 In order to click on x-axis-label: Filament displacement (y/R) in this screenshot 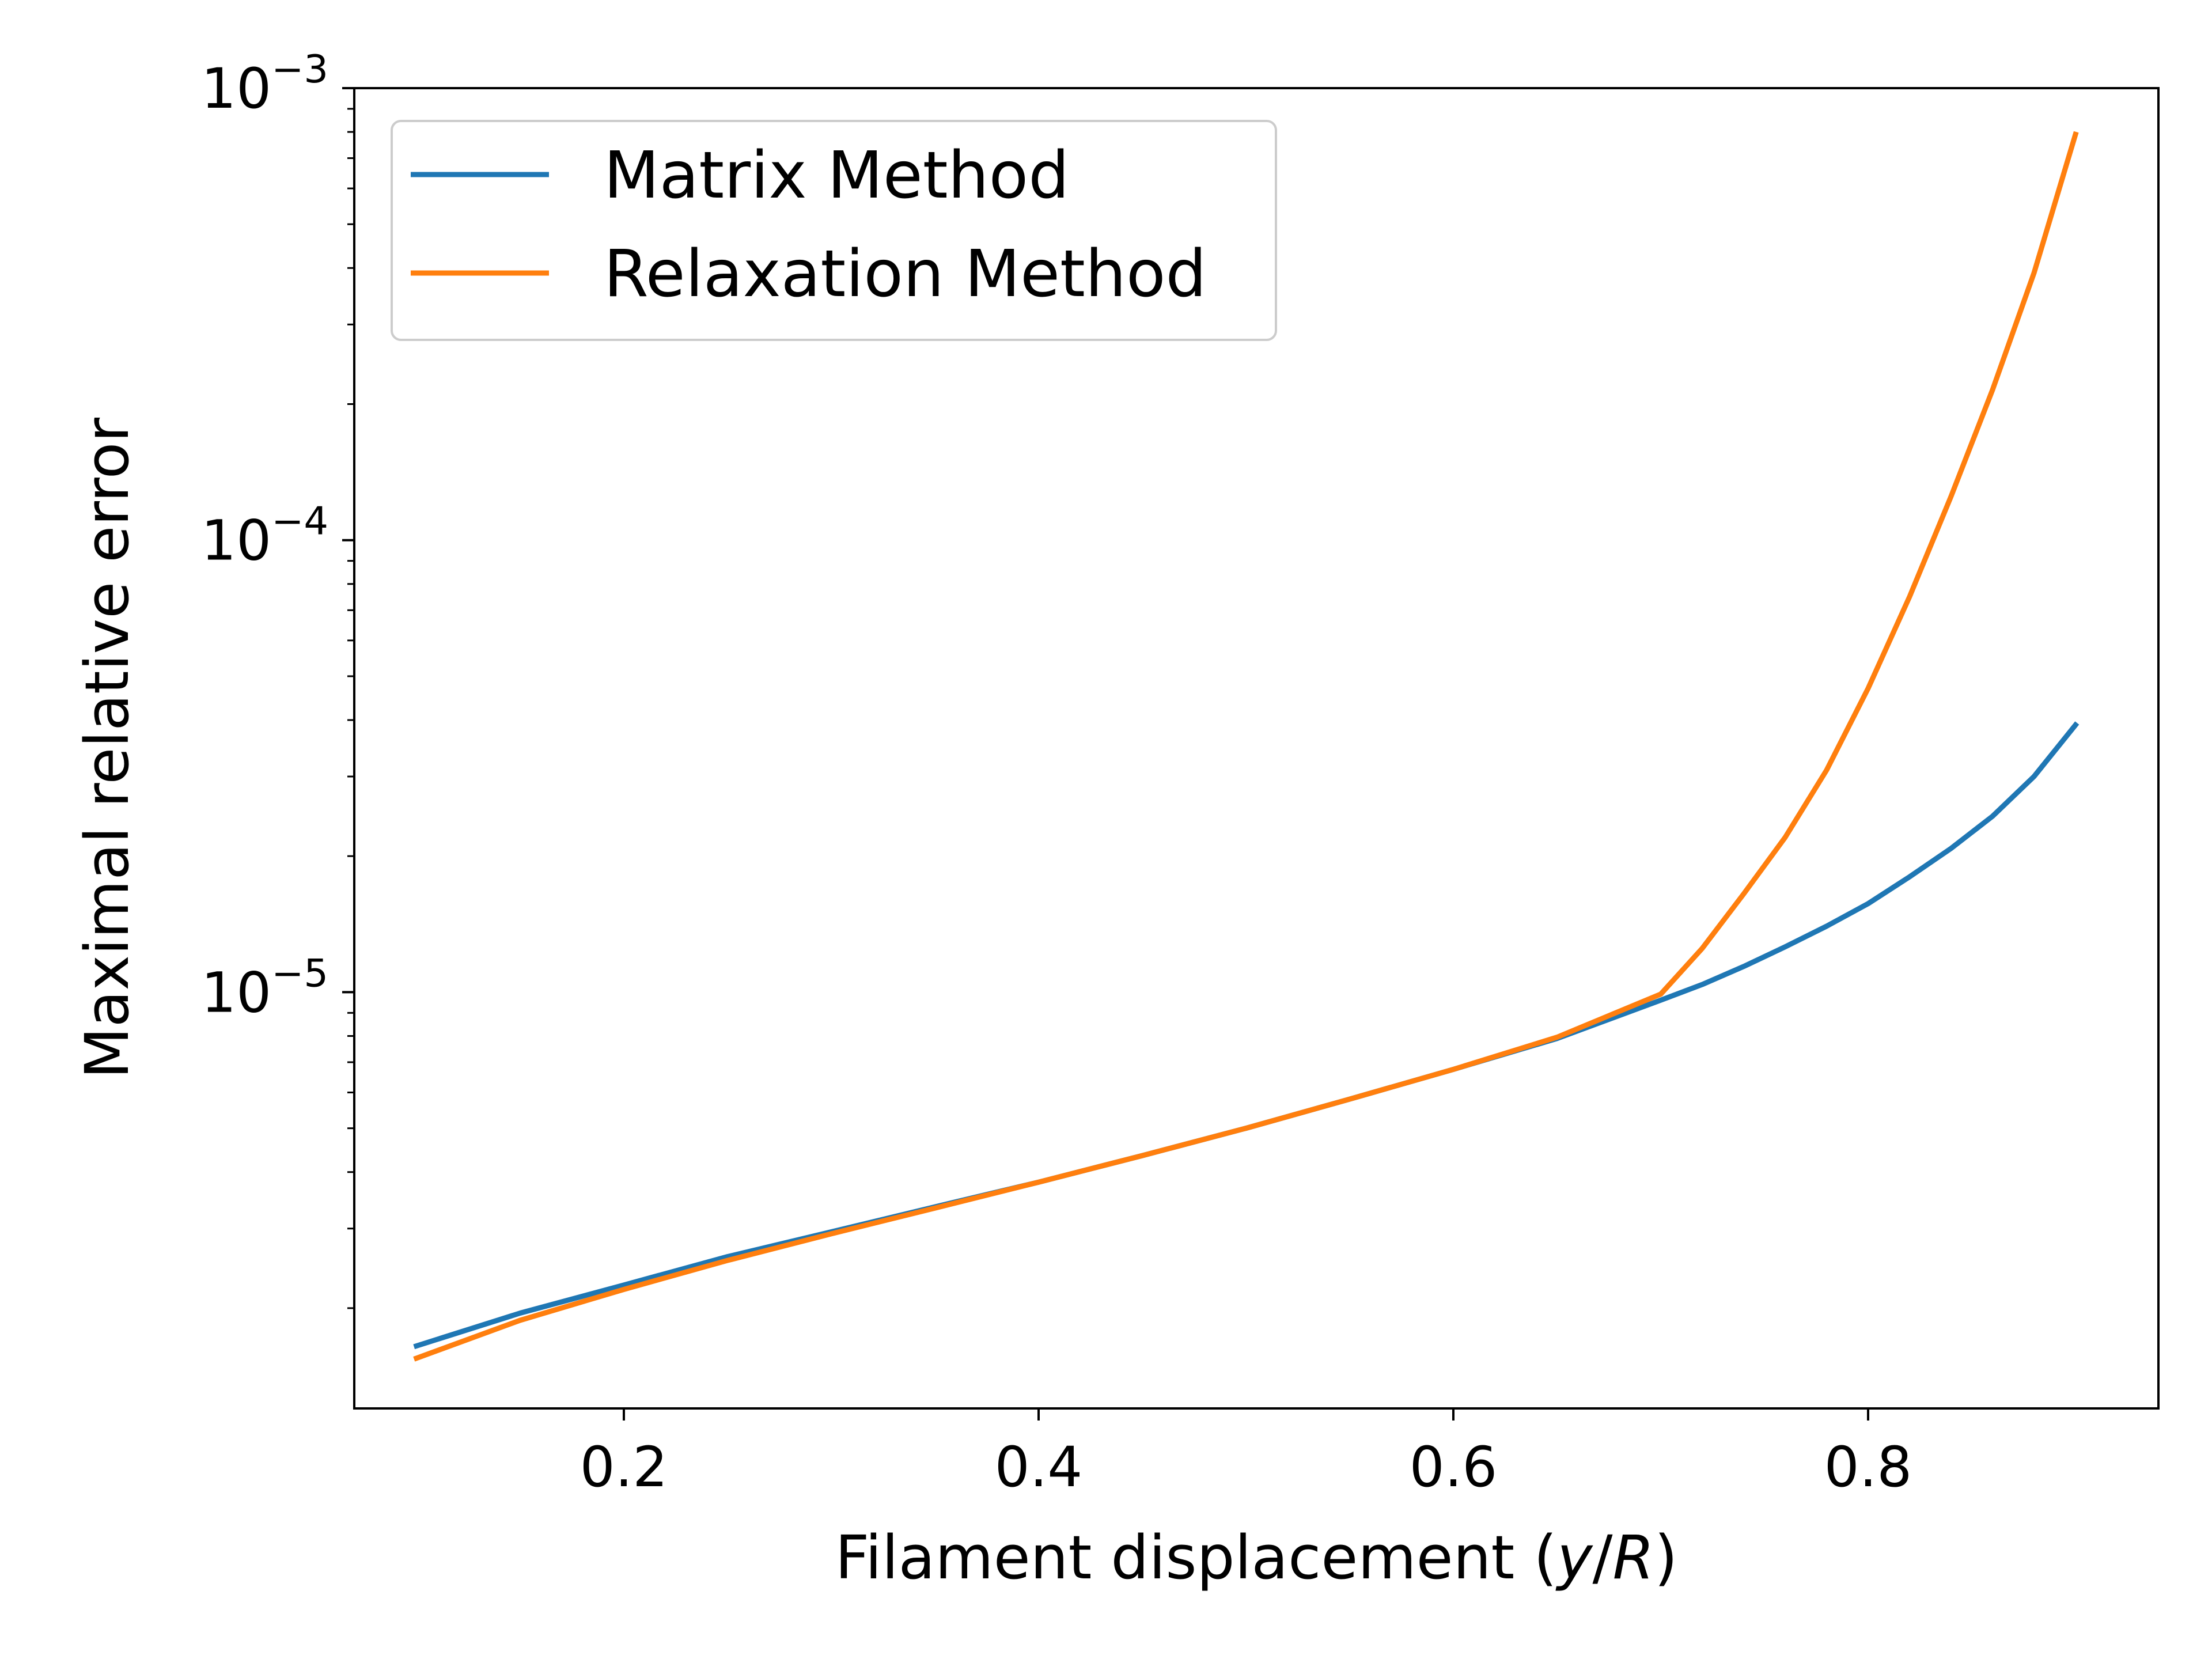, I will do `click(1256, 1557)`.